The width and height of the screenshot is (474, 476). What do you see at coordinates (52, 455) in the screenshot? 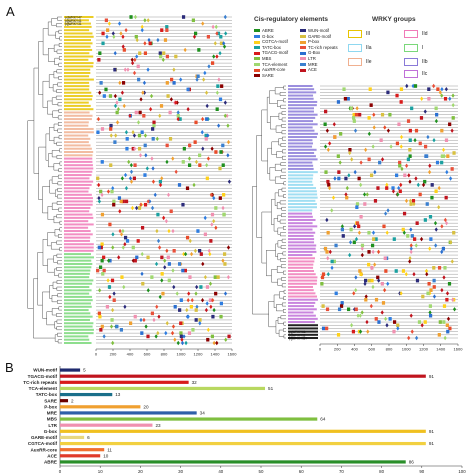
I see `bar-category-label: ACE` at bounding box center [52, 455].